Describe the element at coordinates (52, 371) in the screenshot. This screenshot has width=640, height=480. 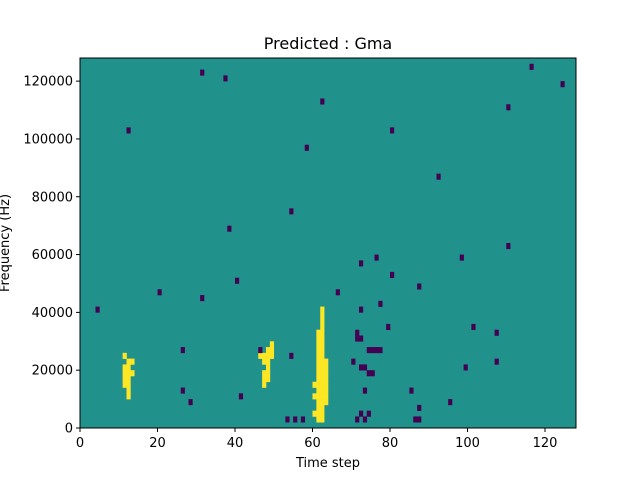
I see `y-tick-label: 20000` at that location.